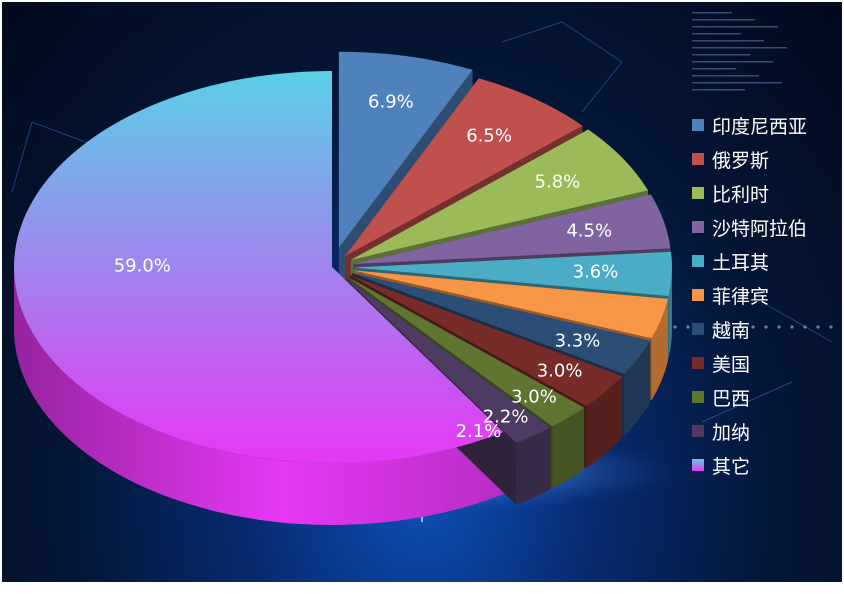 The image size is (844, 594). I want to click on slice-label-6: 3.3%, so click(578, 340).